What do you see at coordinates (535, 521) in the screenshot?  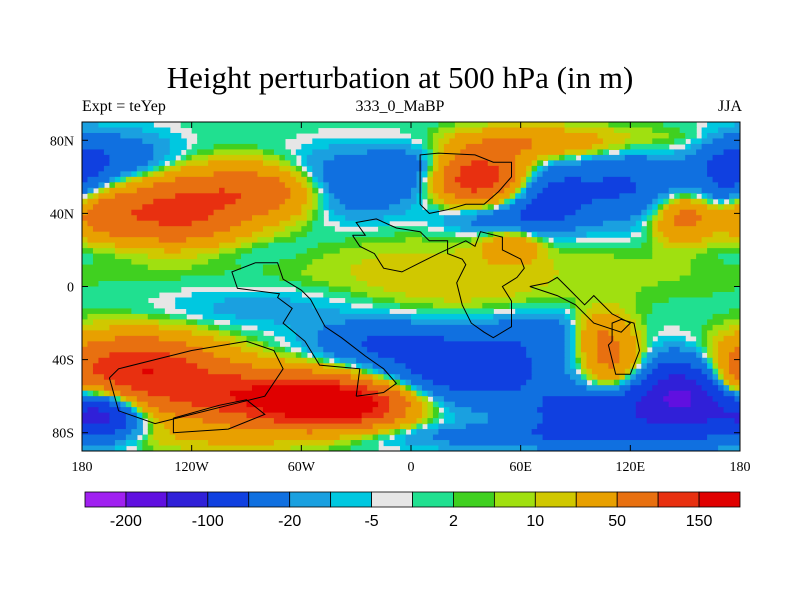 I see `colorbar-label: 10` at bounding box center [535, 521].